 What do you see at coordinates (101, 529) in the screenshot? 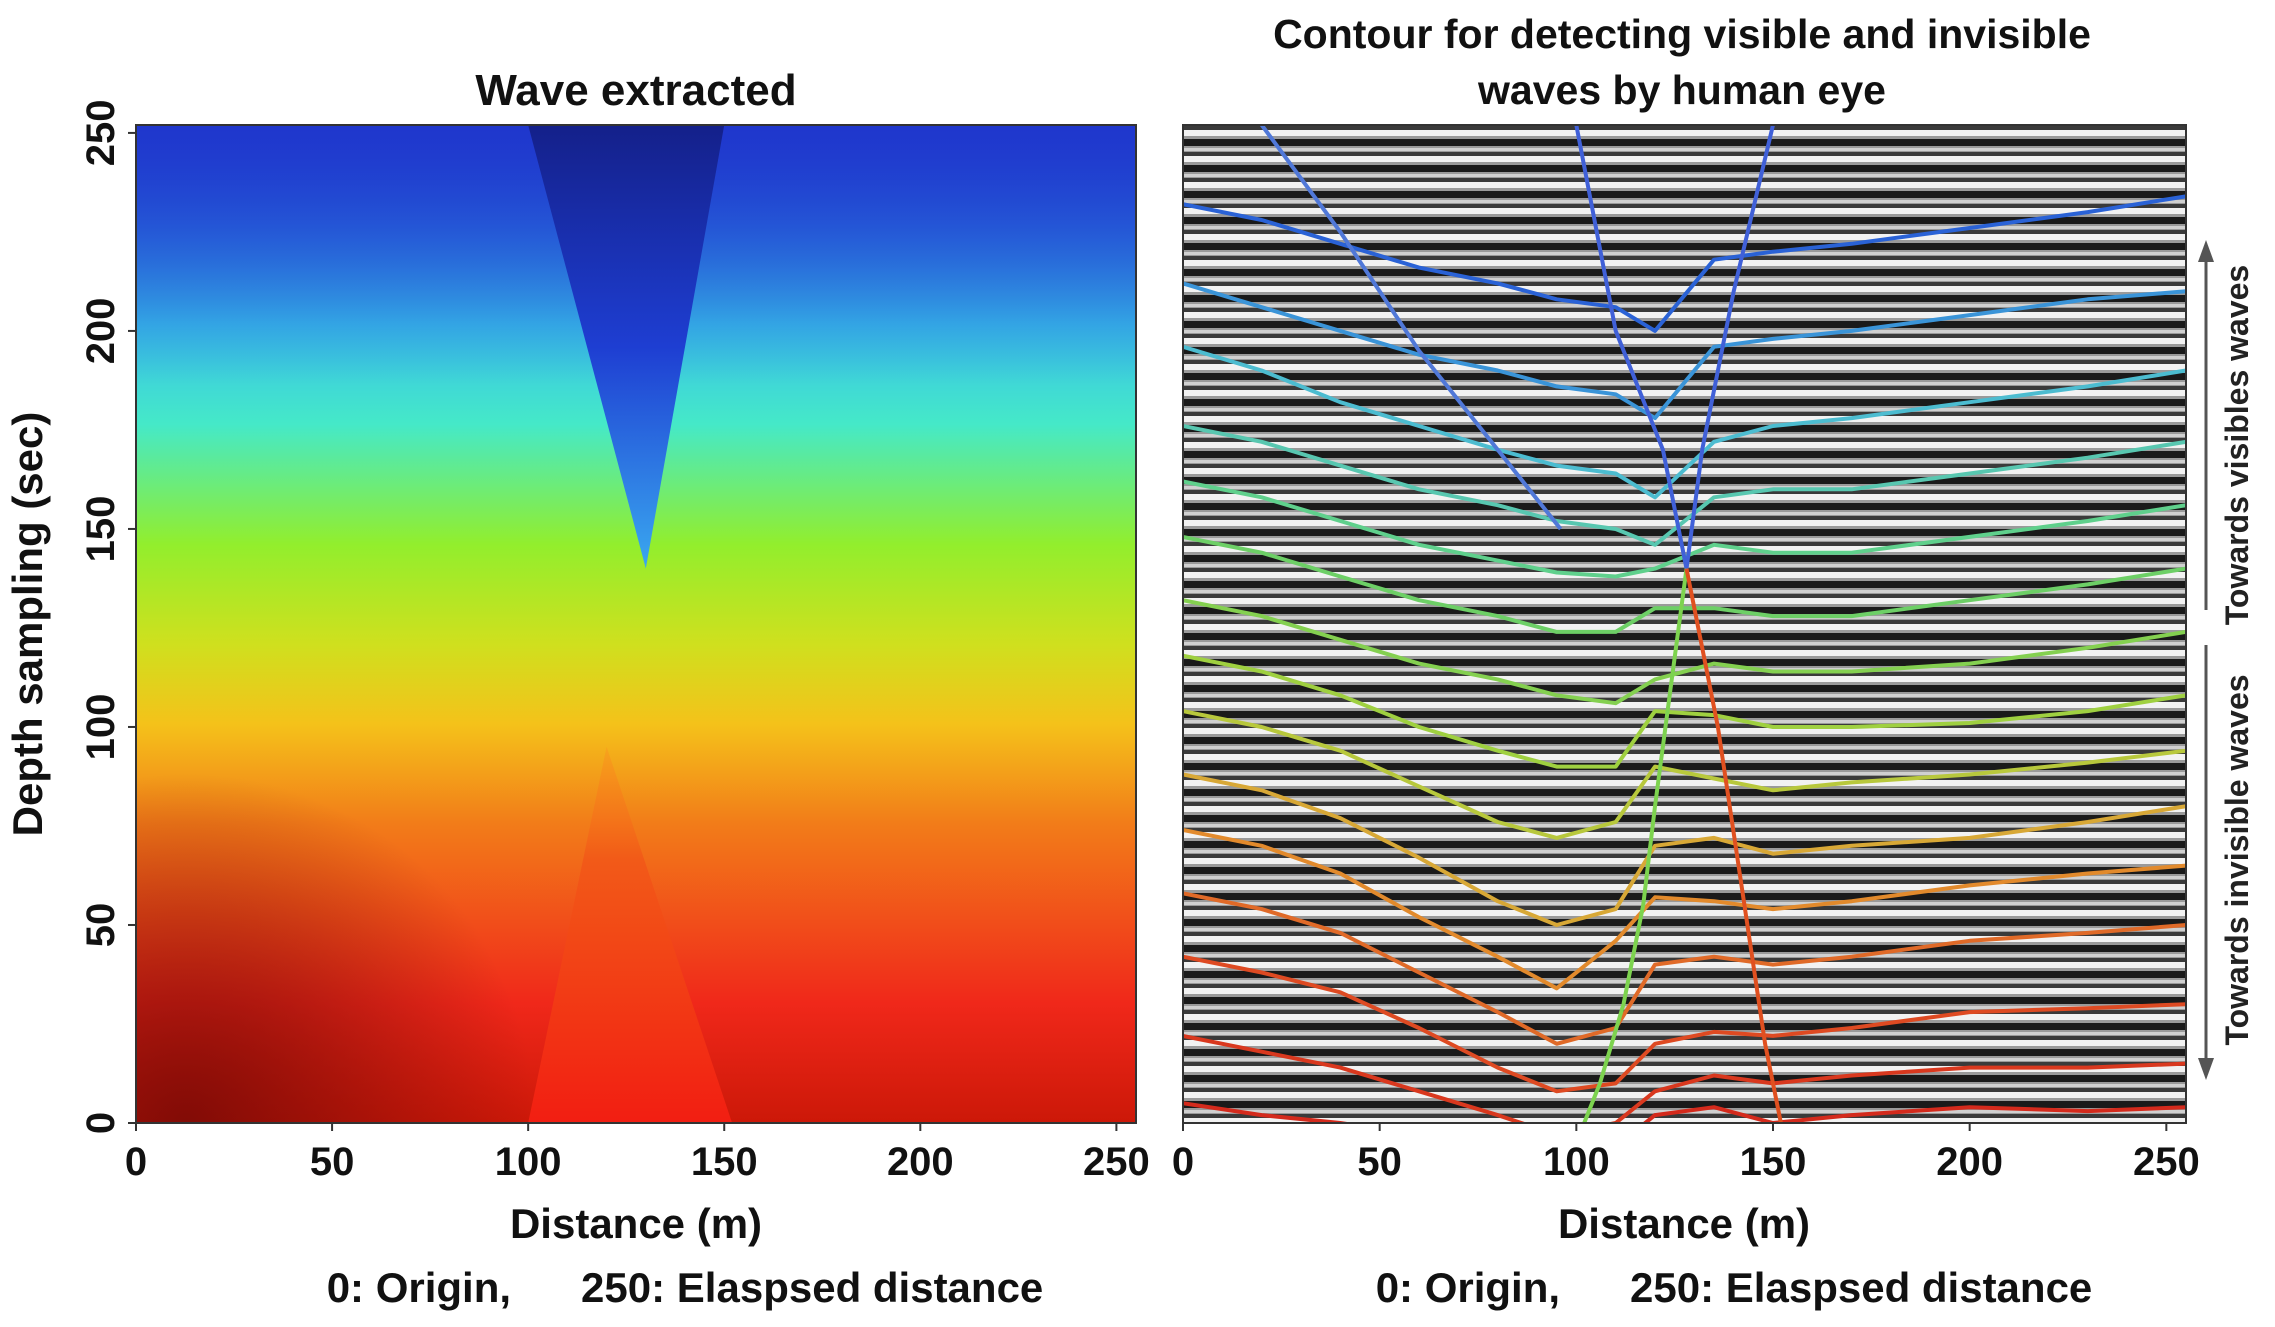
I see `left-y-tick-label: 150` at bounding box center [101, 529].